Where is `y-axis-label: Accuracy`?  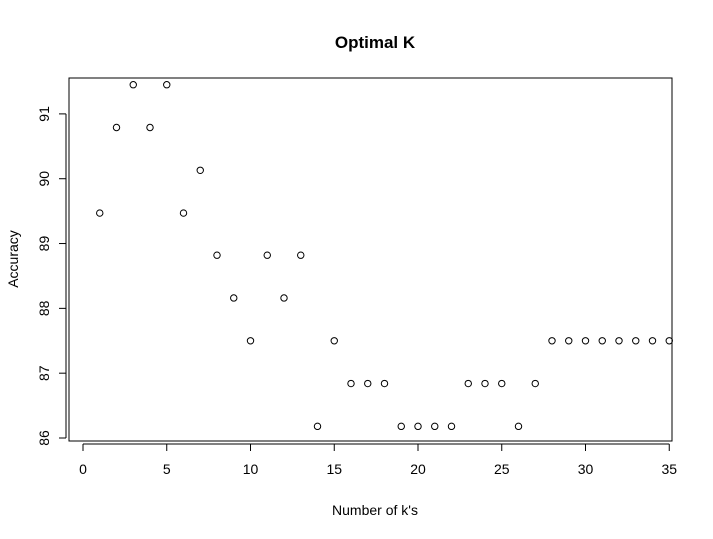 y-axis-label: Accuracy is located at coordinates (13, 259).